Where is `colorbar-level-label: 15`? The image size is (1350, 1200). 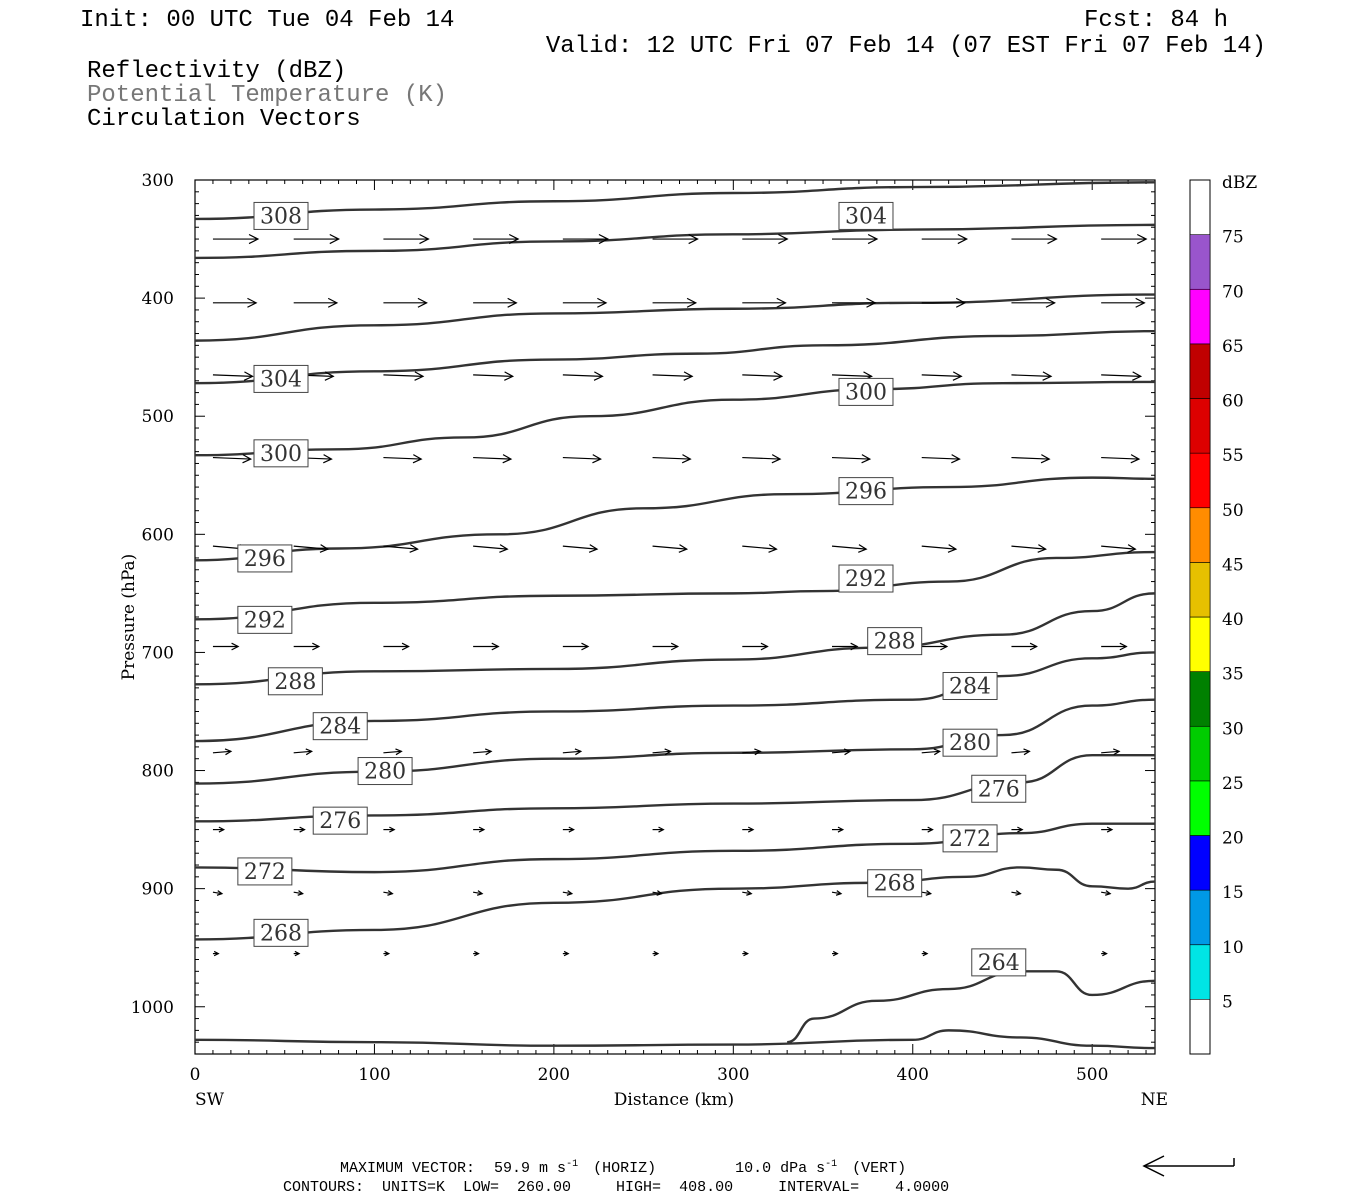 colorbar-level-label: 15 is located at coordinates (1233, 893).